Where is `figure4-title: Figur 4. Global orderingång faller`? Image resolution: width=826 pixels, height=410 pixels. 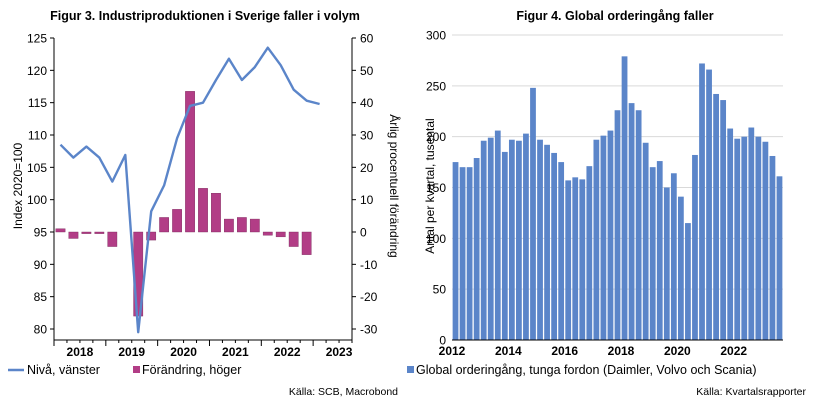 figure4-title: Figur 4. Global orderingång faller is located at coordinates (614, 16).